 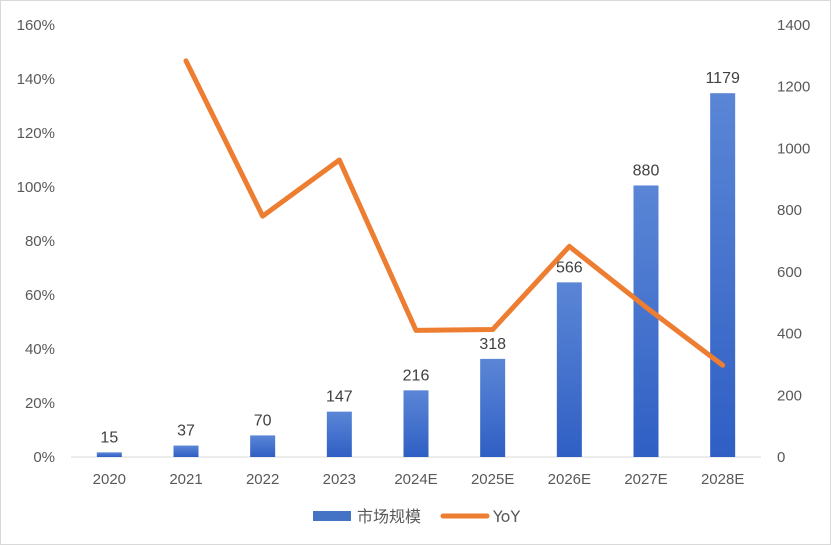 What do you see at coordinates (44, 457) in the screenshot?
I see `left-axis-tick: 0%` at bounding box center [44, 457].